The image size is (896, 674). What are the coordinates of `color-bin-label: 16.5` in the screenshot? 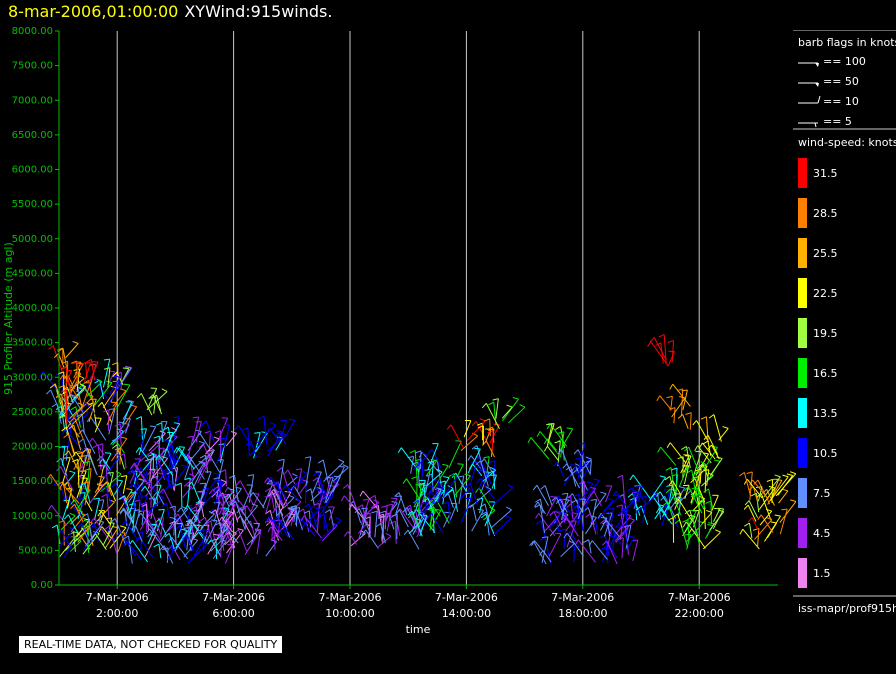 It's located at (825, 373).